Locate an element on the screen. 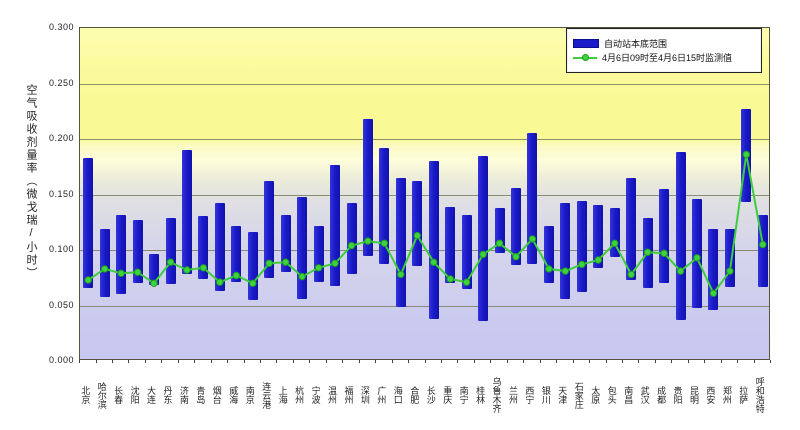 The image size is (800, 430). monitor-point-重庆 is located at coordinates (450, 279).